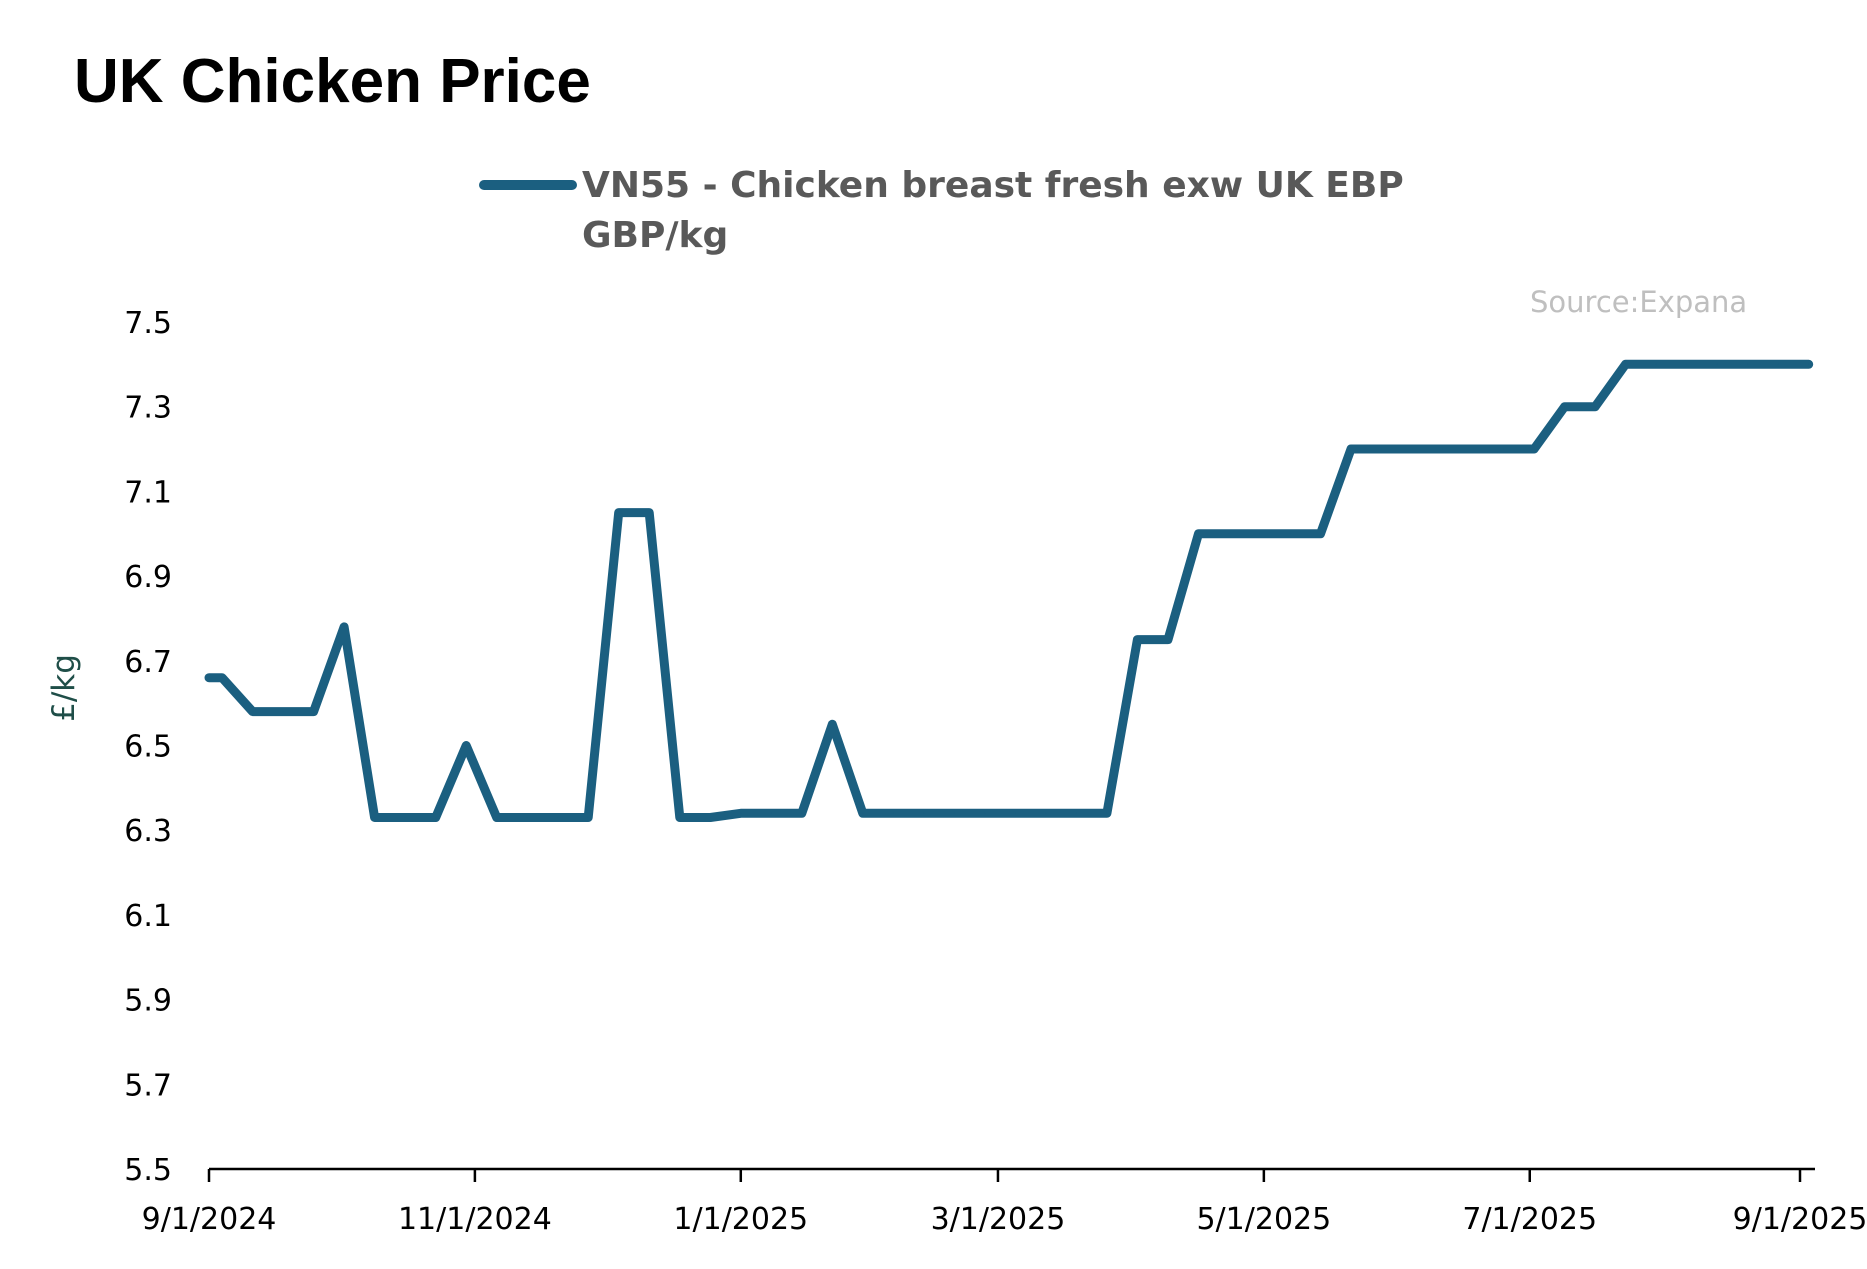 The image size is (1867, 1269). Describe the element at coordinates (148, 831) in the screenshot. I see `y-tick-label: 6.3` at that location.